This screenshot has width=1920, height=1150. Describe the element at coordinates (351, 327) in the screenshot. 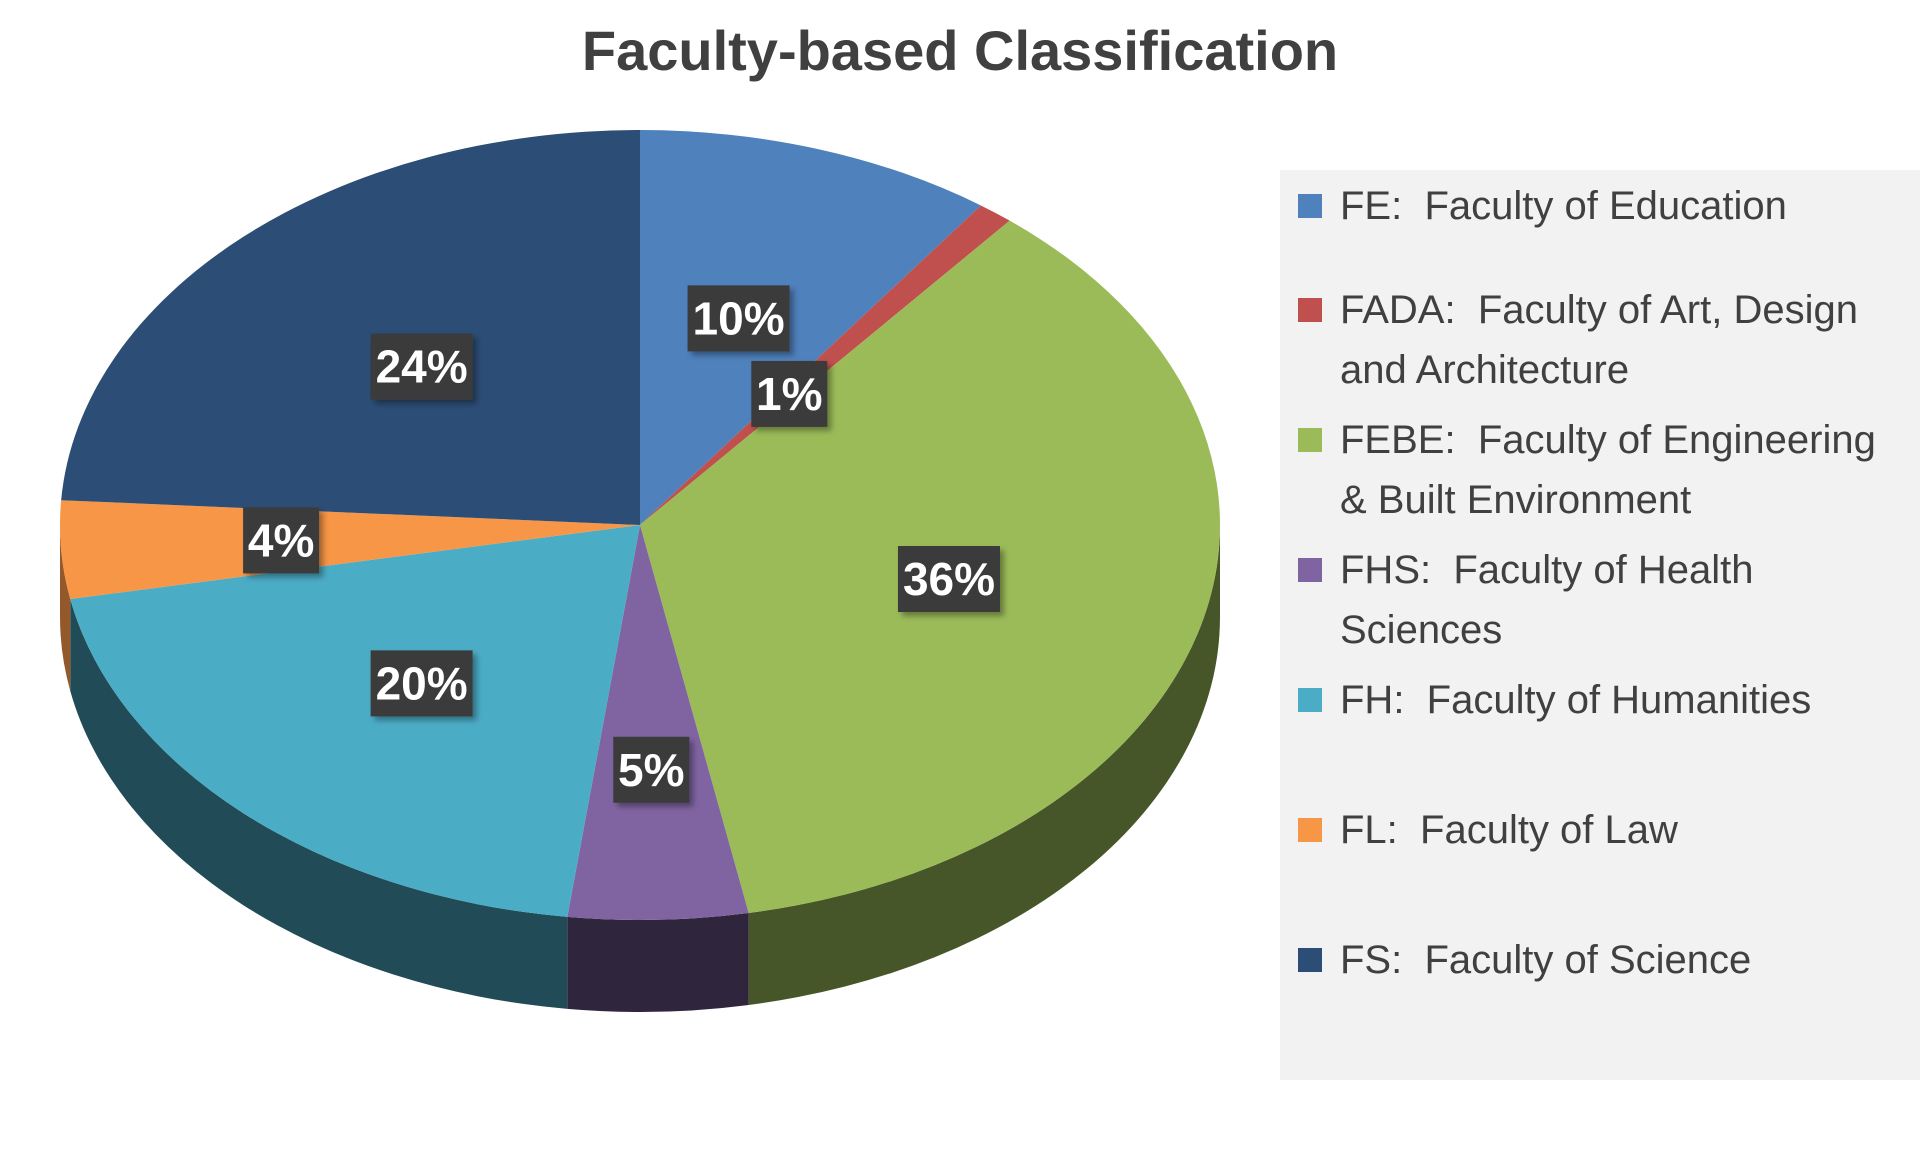

I see `pie-slice-fs` at that location.